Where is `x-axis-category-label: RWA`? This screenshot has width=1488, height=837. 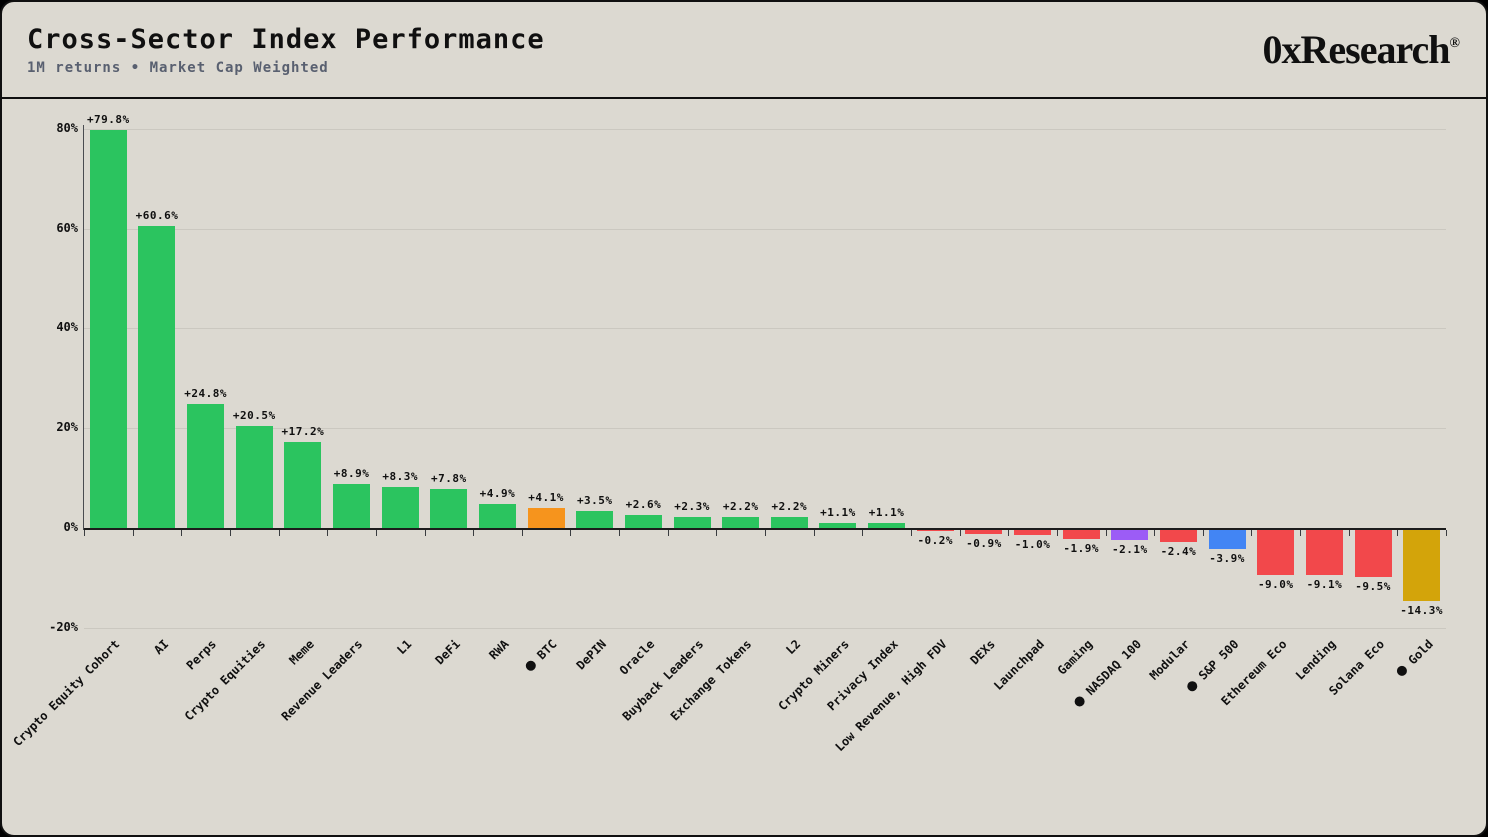
x-axis-category-label: RWA is located at coordinates (499, 650).